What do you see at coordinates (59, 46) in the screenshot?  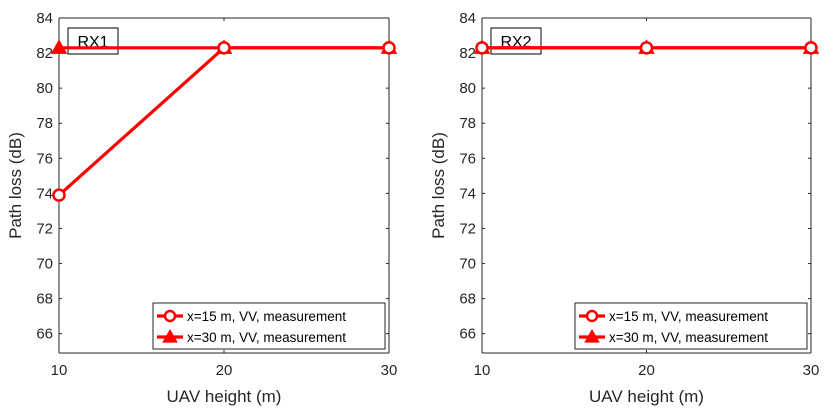 I see `series-2-marker-1-rx1` at bounding box center [59, 46].